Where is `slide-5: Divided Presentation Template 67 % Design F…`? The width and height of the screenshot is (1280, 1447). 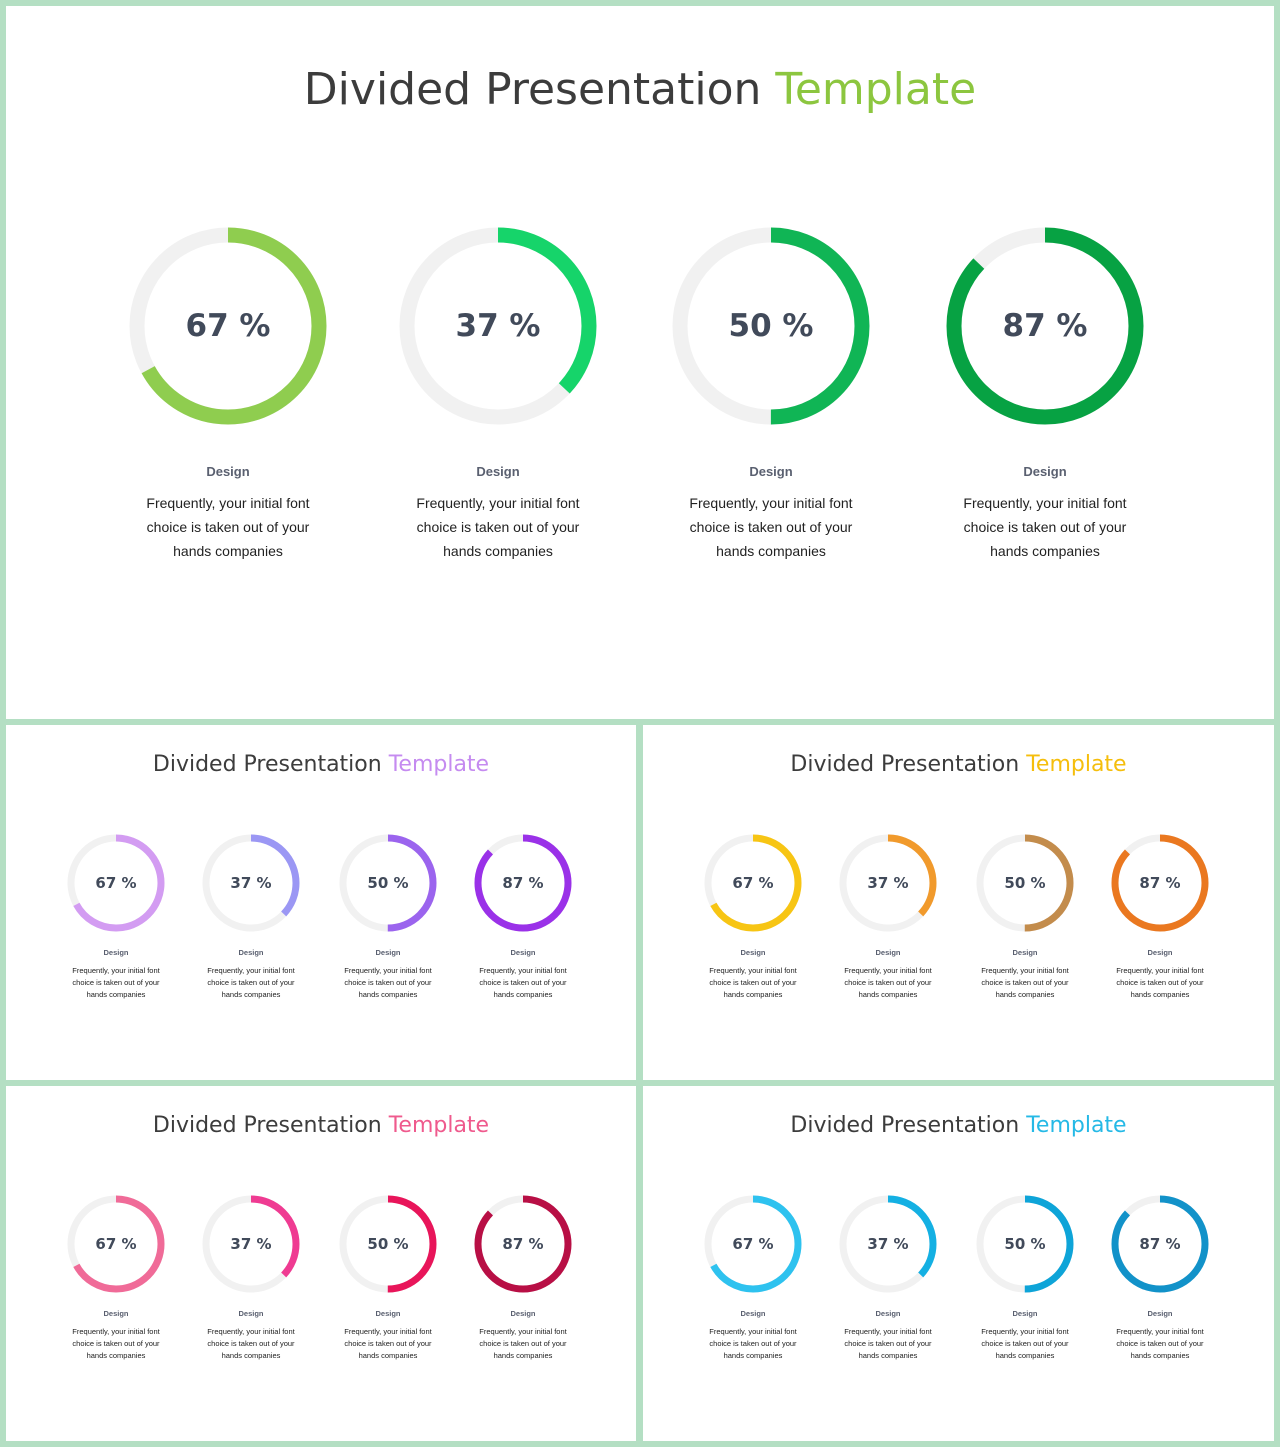 slide-5: Divided Presentation Template 67 % Design F… is located at coordinates (958, 1263).